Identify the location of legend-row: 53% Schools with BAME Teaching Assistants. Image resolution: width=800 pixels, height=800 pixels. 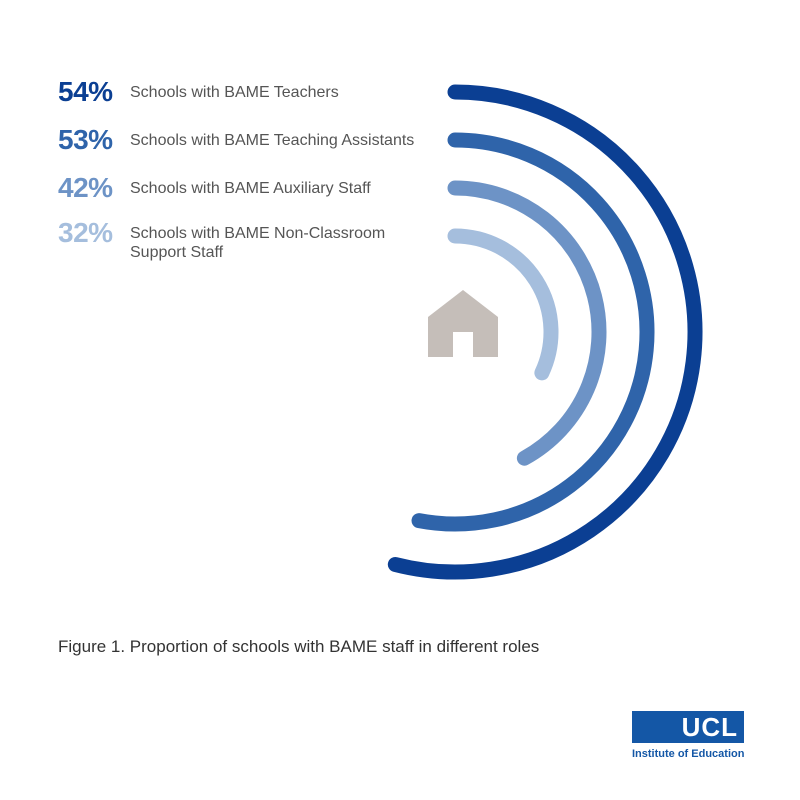
(249, 140).